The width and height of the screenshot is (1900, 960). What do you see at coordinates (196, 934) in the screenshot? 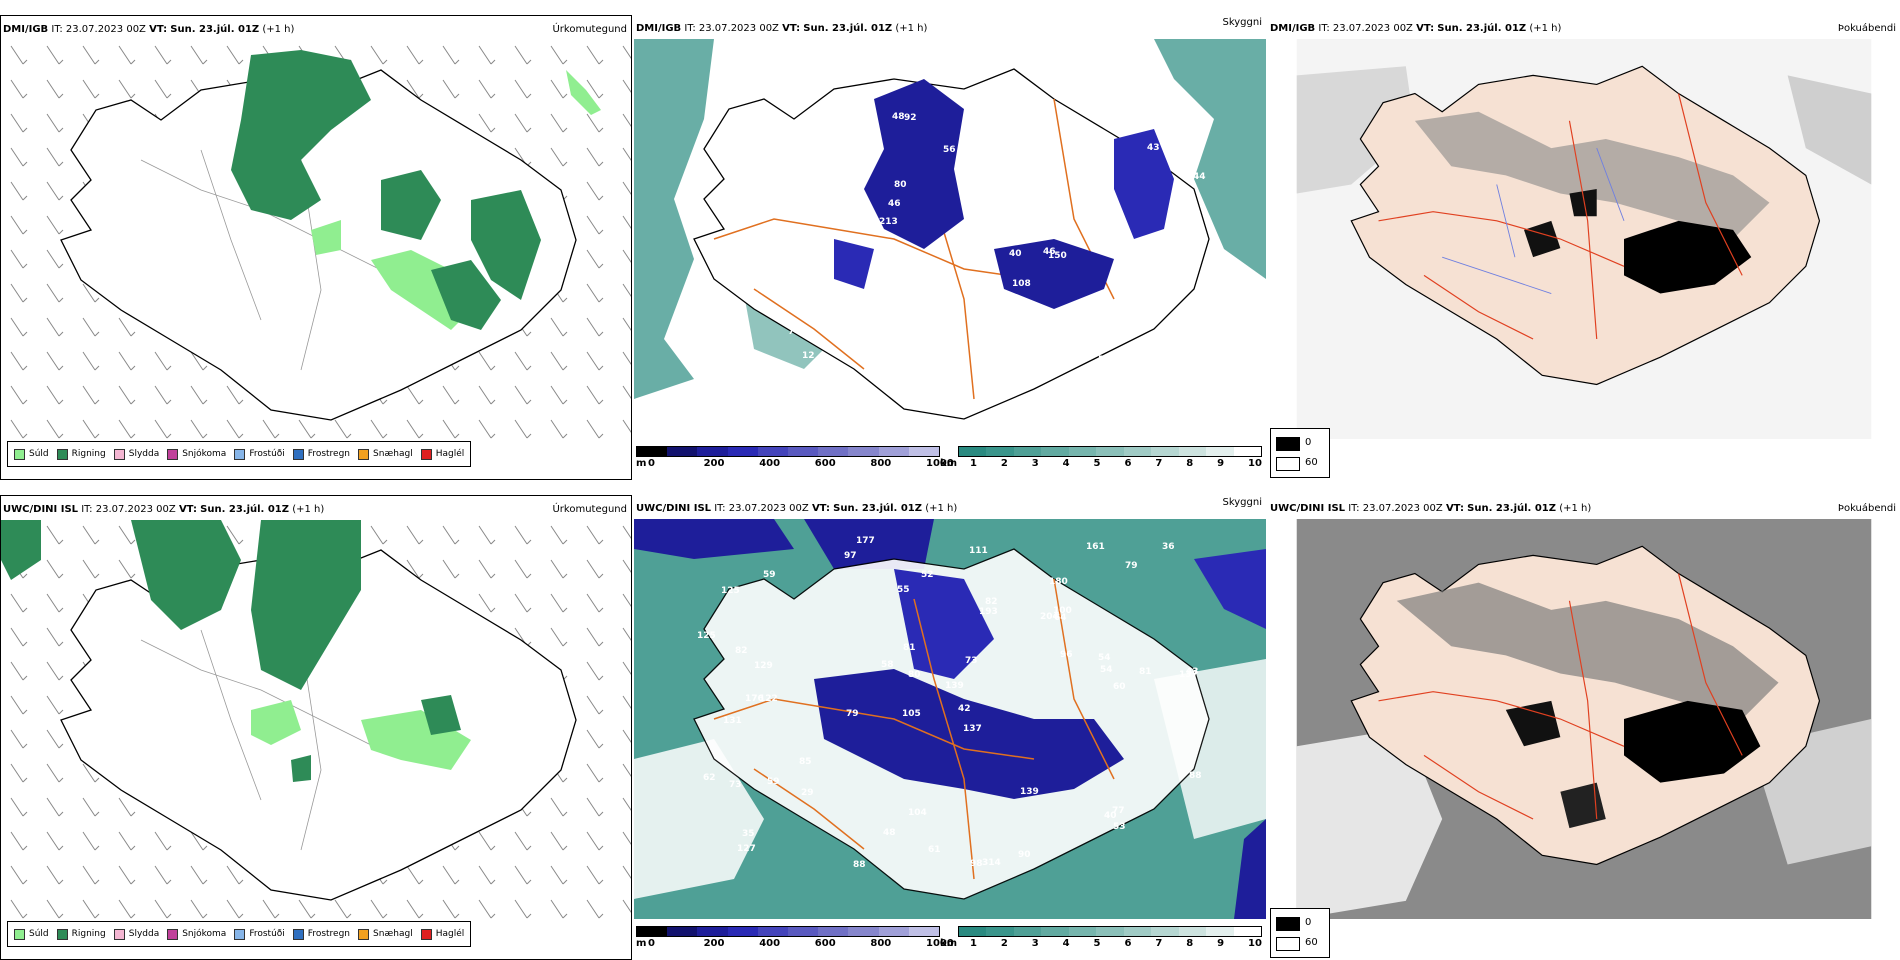
I see `legend-item: Snjókoma` at bounding box center [196, 934].